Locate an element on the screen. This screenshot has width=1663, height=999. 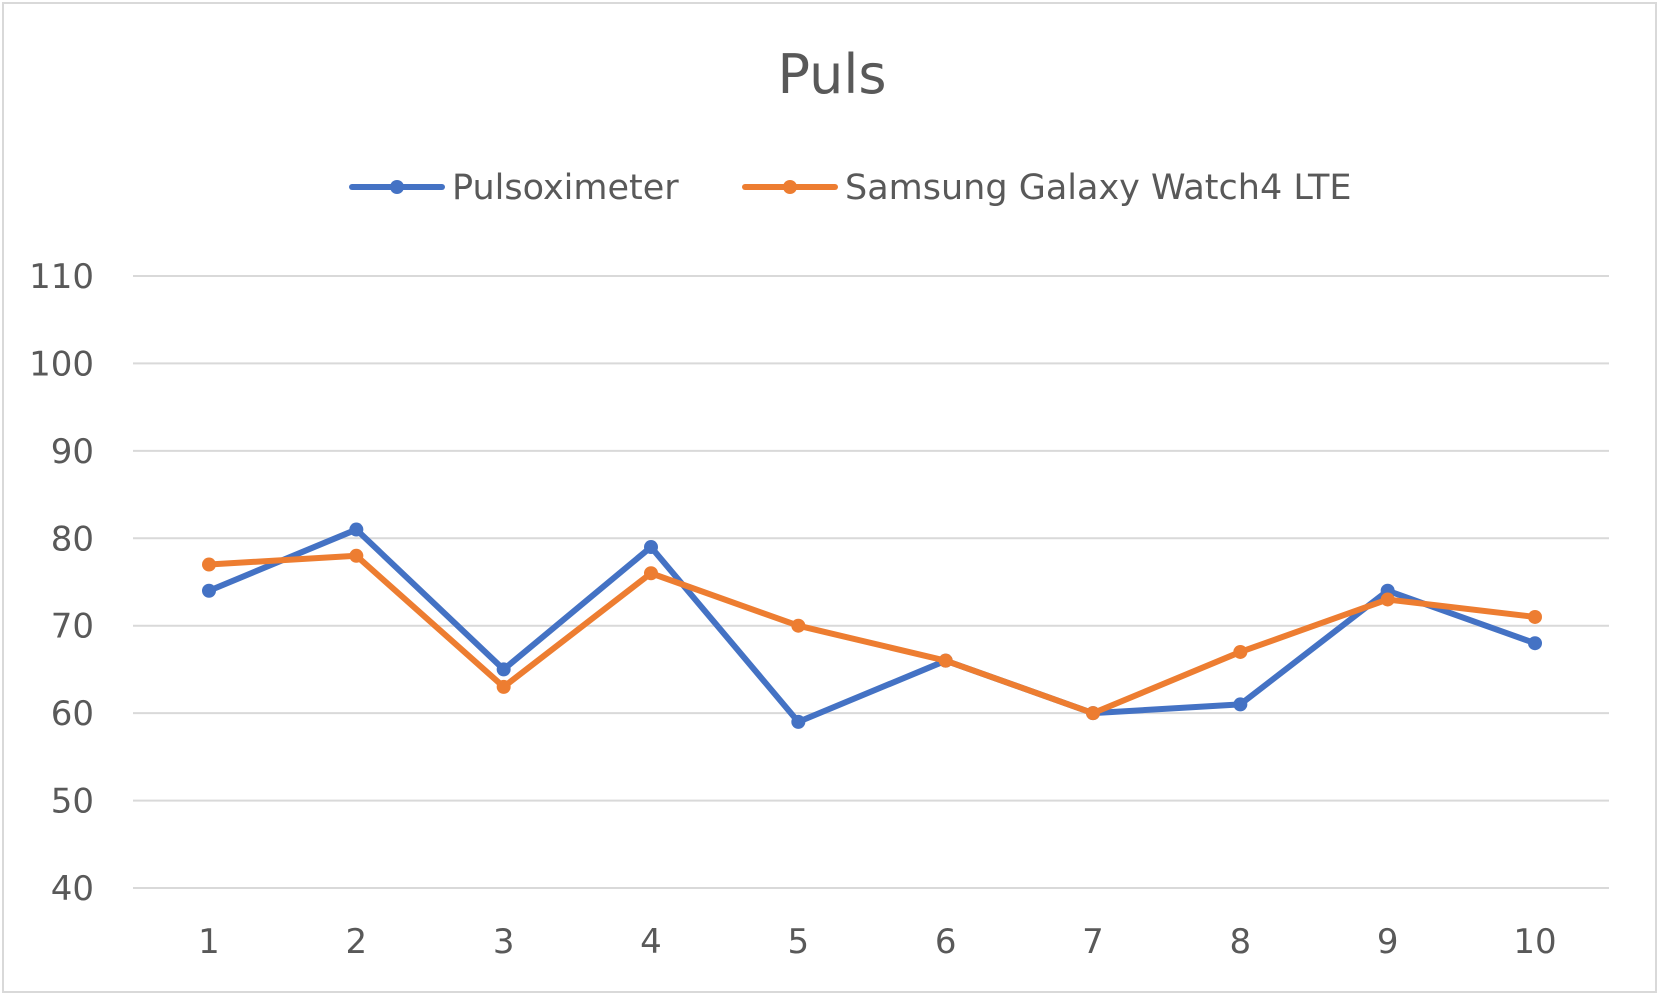
y-tick-label: 40 is located at coordinates (72, 889).